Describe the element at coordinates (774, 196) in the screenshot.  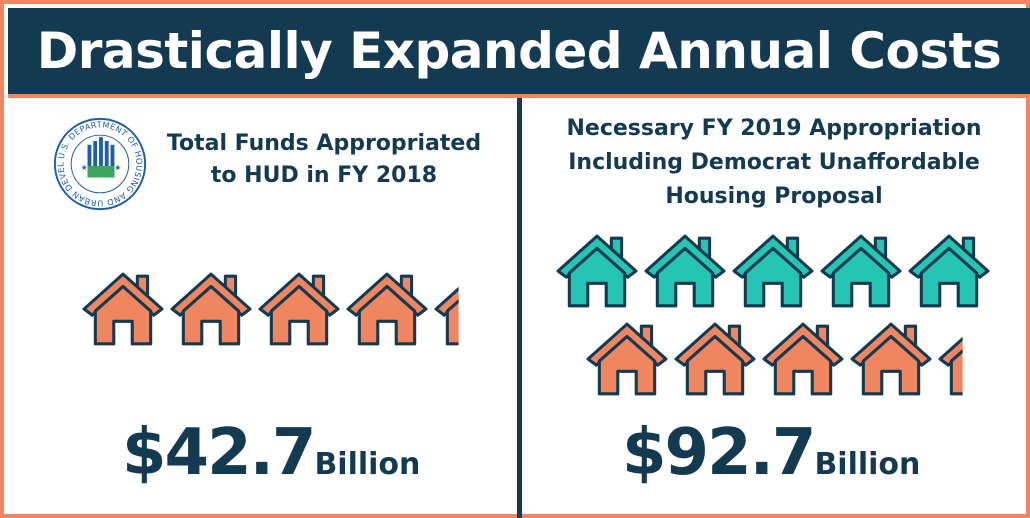
I see `right-label-line-3: Housing Proposal` at that location.